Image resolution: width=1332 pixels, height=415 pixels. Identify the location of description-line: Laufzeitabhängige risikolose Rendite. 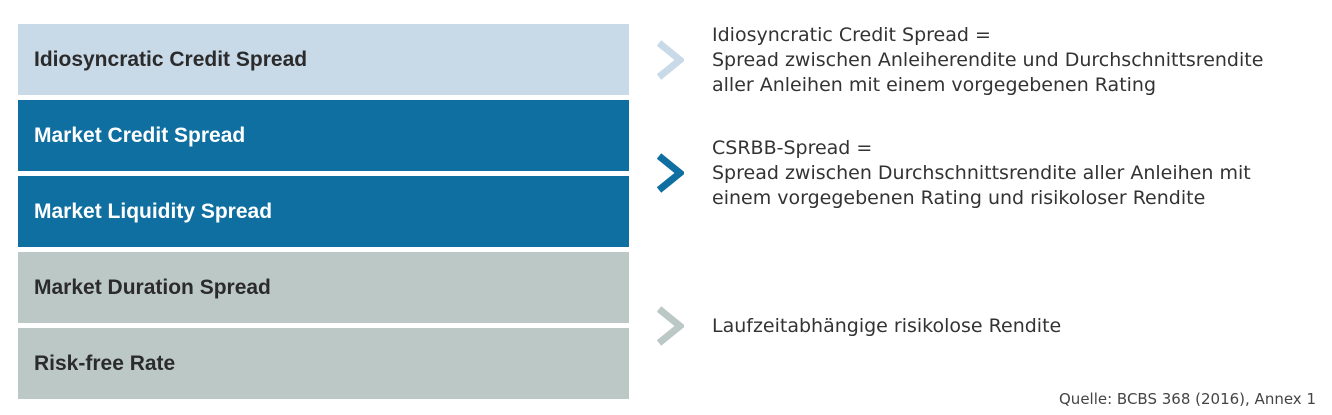
(887, 326).